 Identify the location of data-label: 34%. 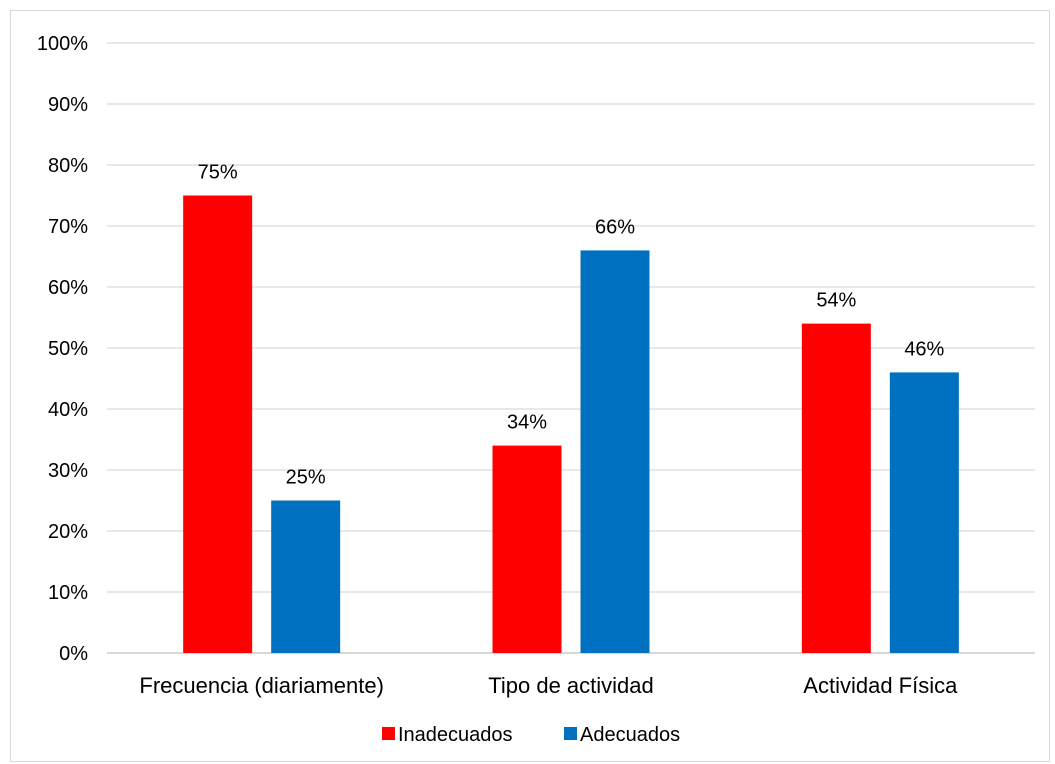
(527, 423).